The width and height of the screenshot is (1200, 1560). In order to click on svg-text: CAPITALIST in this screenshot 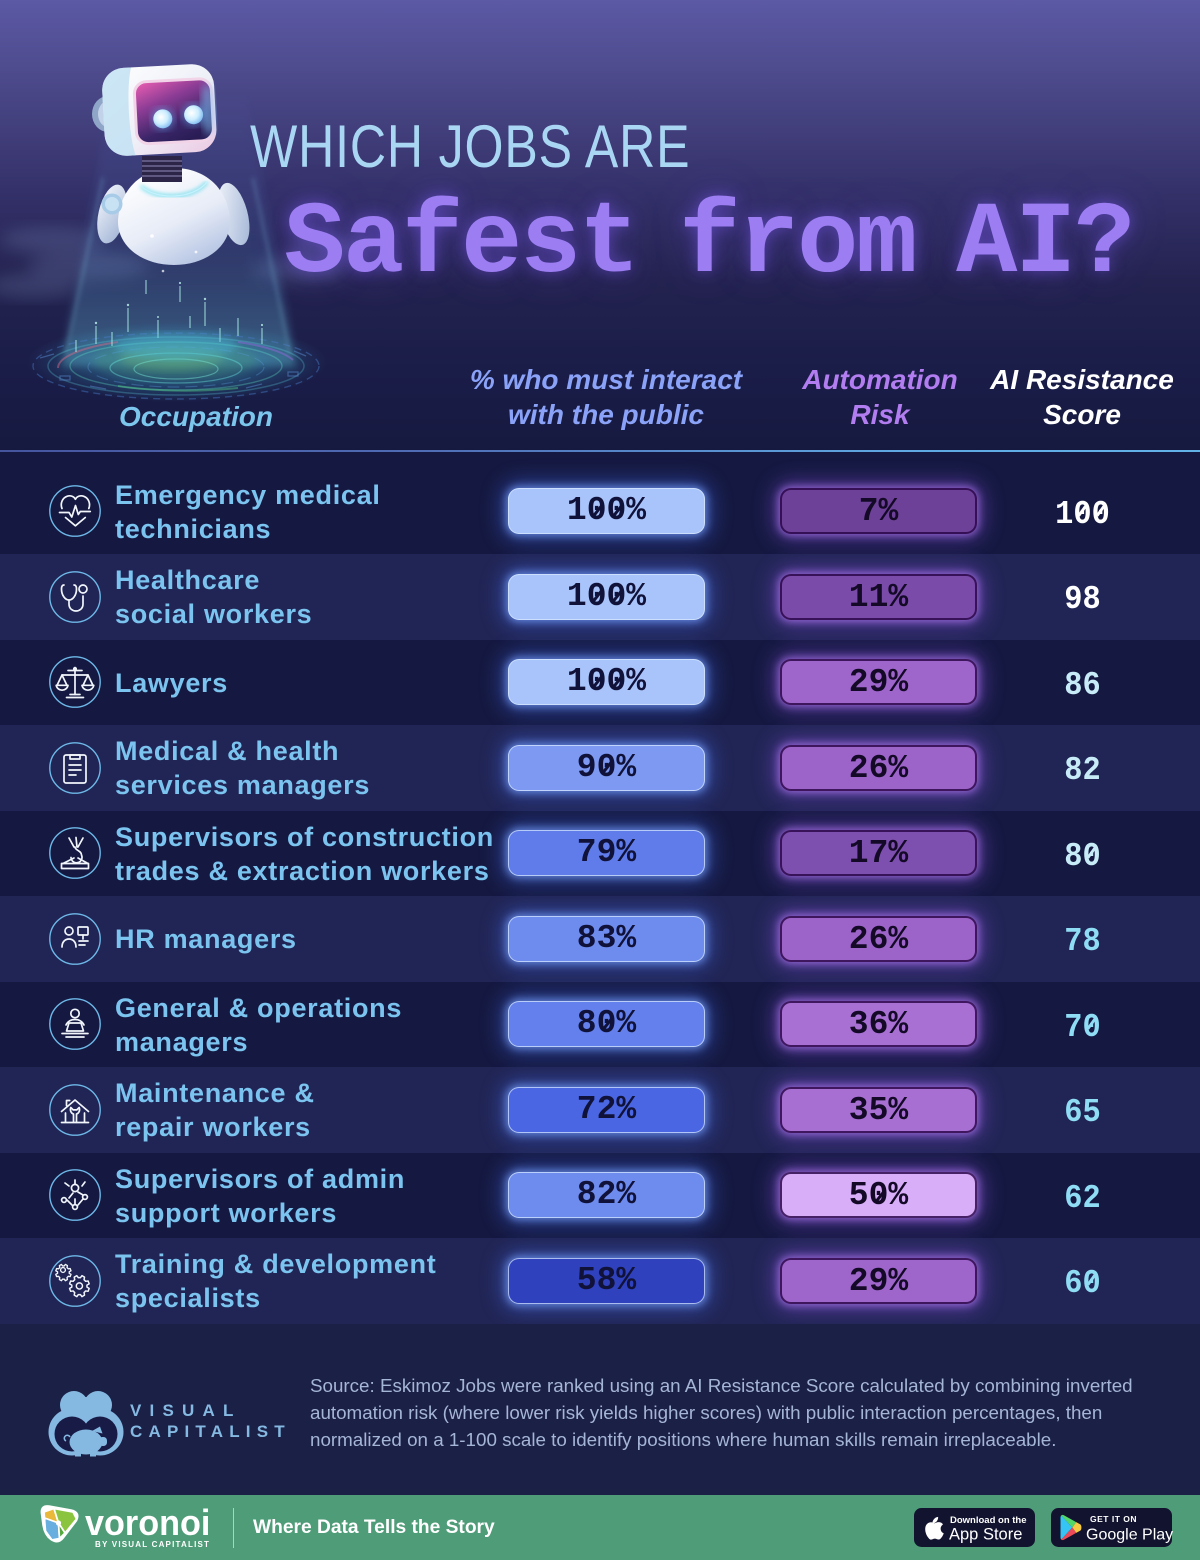, I will do `click(210, 1431)`.